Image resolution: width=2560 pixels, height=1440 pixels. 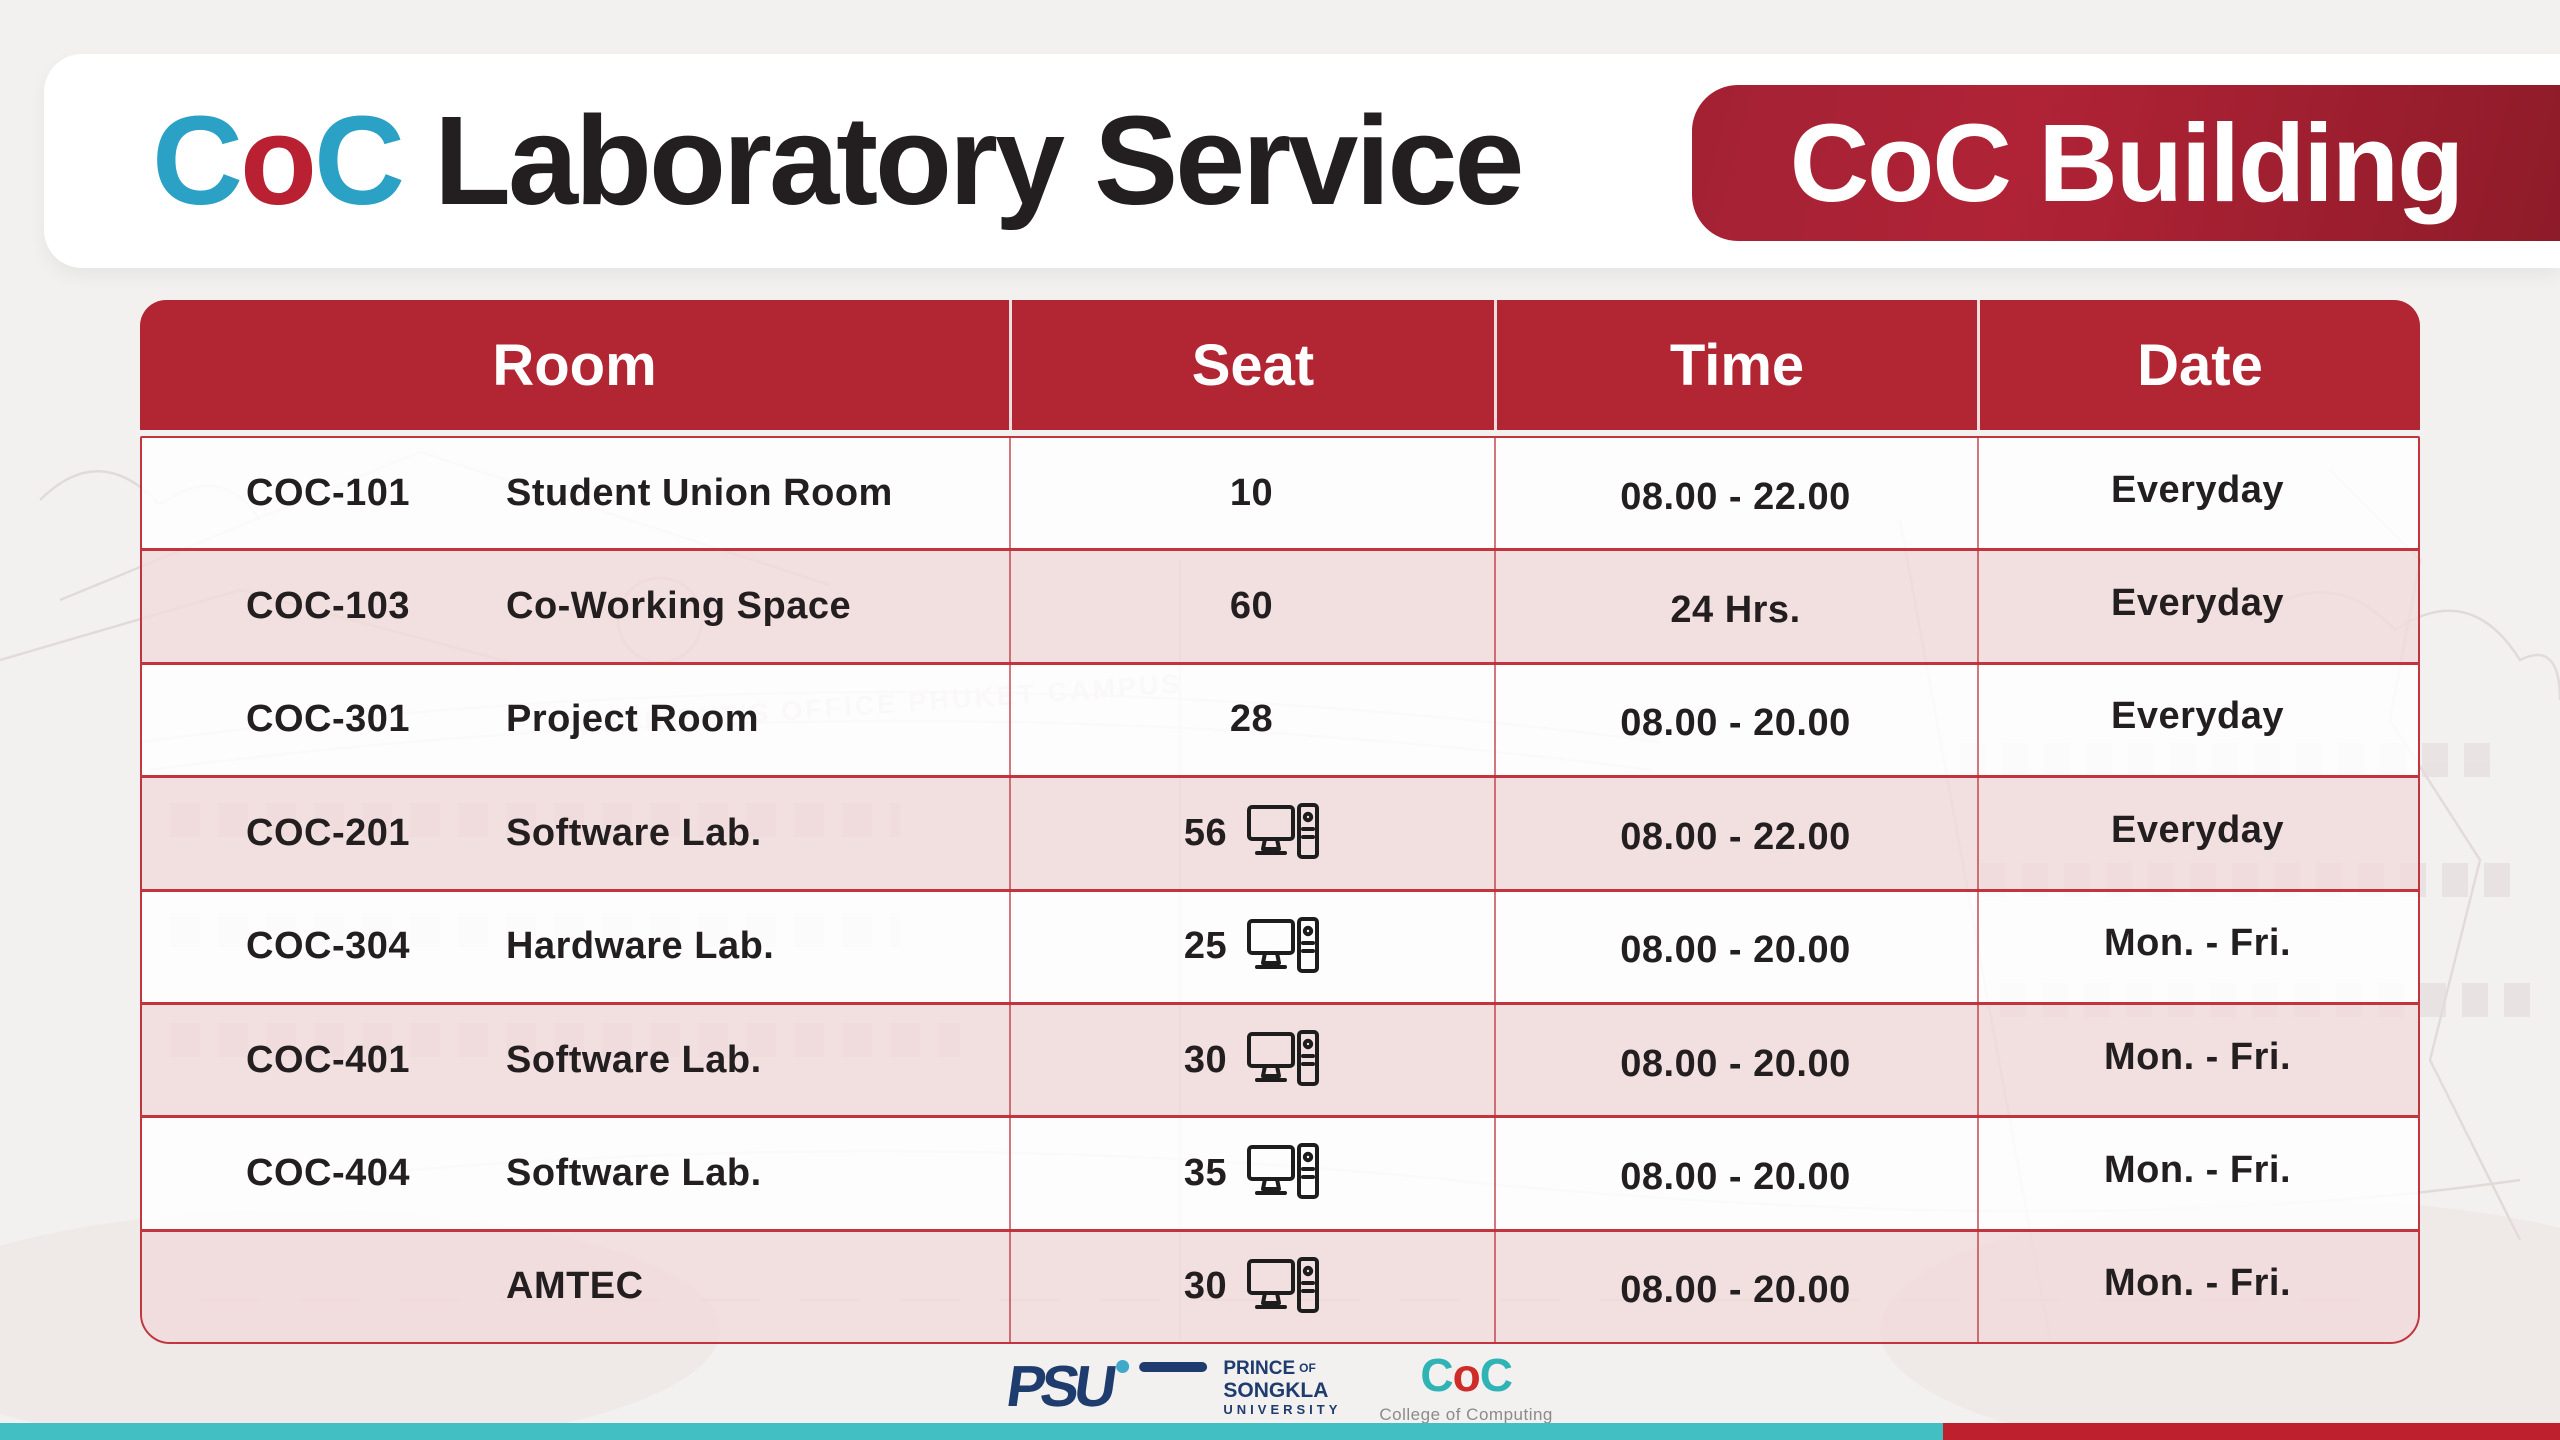 What do you see at coordinates (1205, 832) in the screenshot?
I see `seat-count: 56` at bounding box center [1205, 832].